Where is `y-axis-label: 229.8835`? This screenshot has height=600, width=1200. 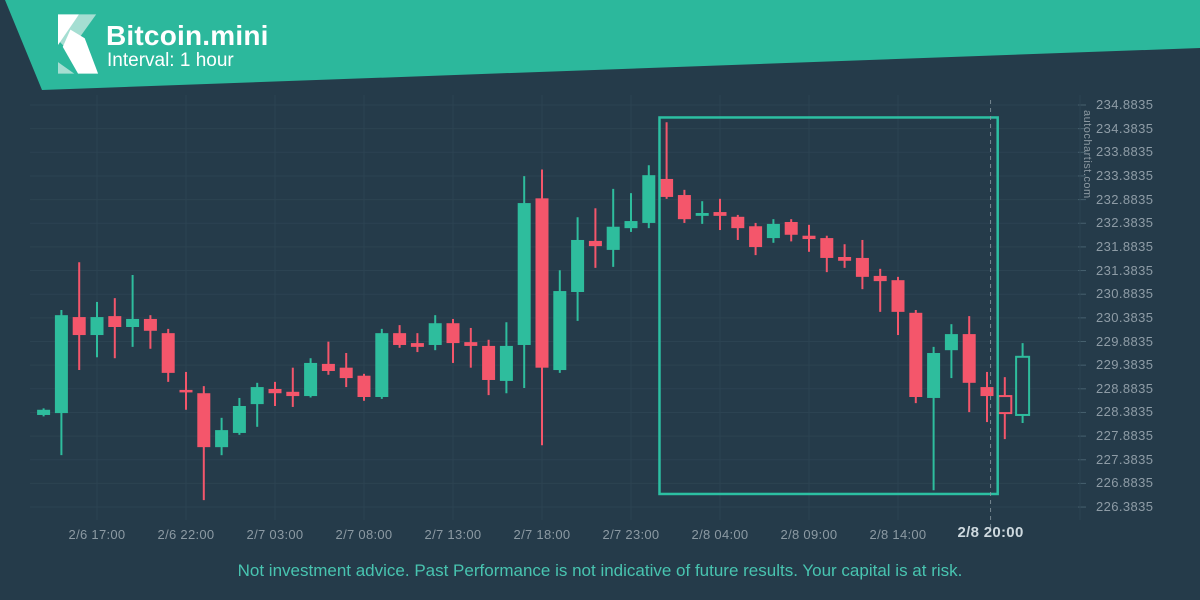
y-axis-label: 229.8835 is located at coordinates (1125, 341).